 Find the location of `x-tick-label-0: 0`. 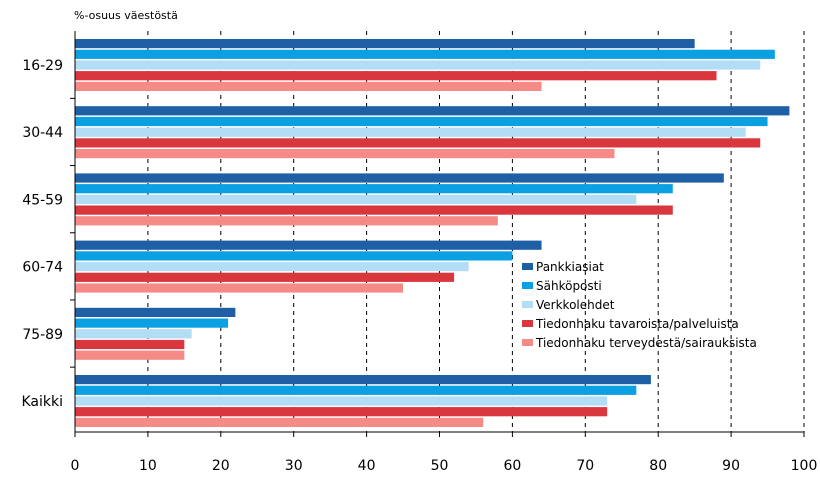

x-tick-label-0: 0 is located at coordinates (75, 466).